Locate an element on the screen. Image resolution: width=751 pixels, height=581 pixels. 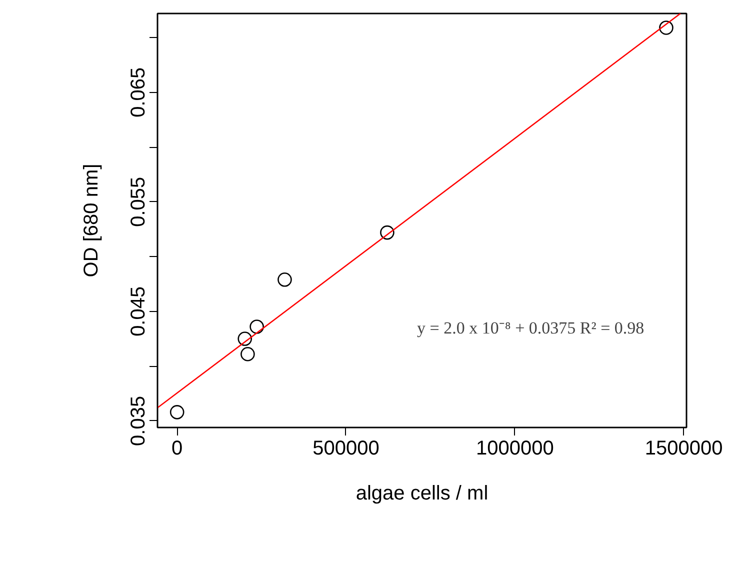
y-tick-label: 0.065 is located at coordinates (139, 92).